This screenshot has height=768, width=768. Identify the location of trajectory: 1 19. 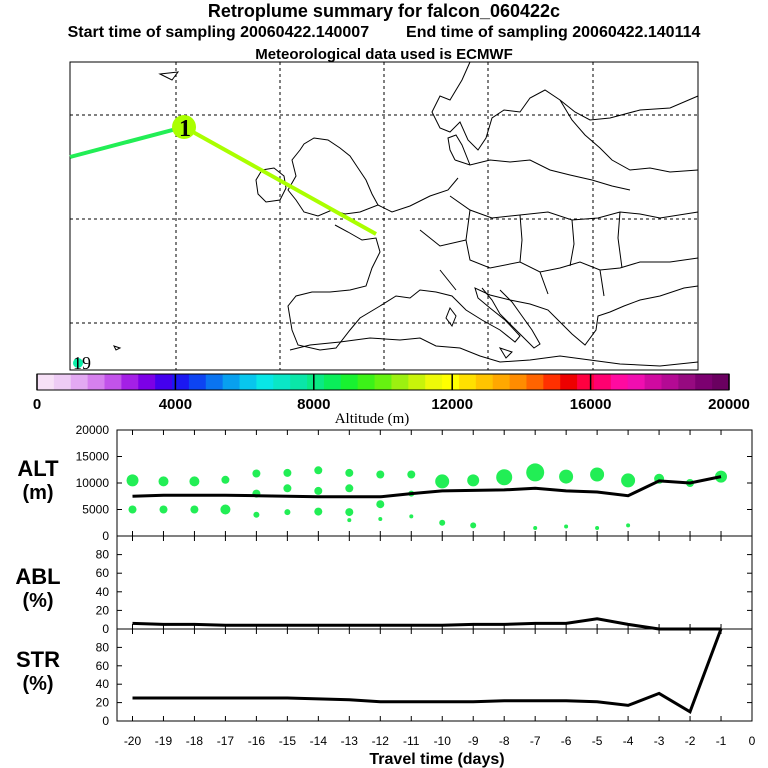
(223, 244).